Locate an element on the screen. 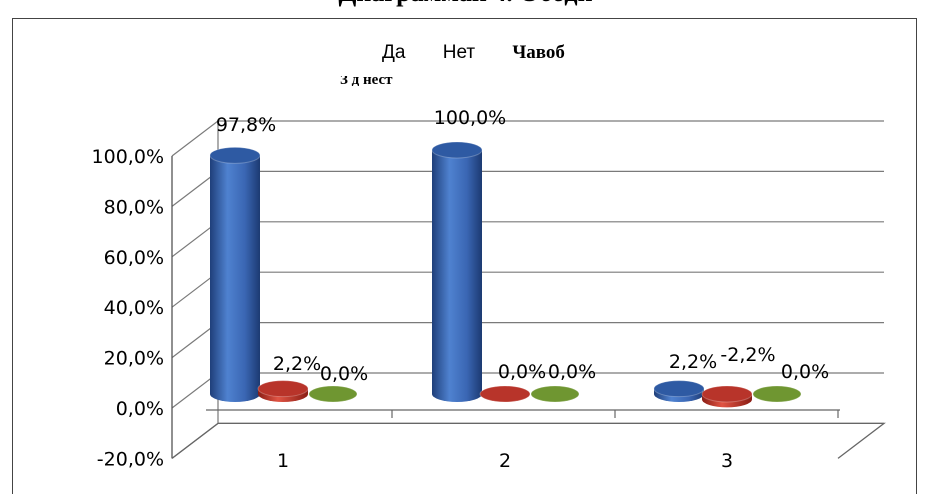 The image size is (931, 494). data-label: 100,0% is located at coordinates (470, 118).